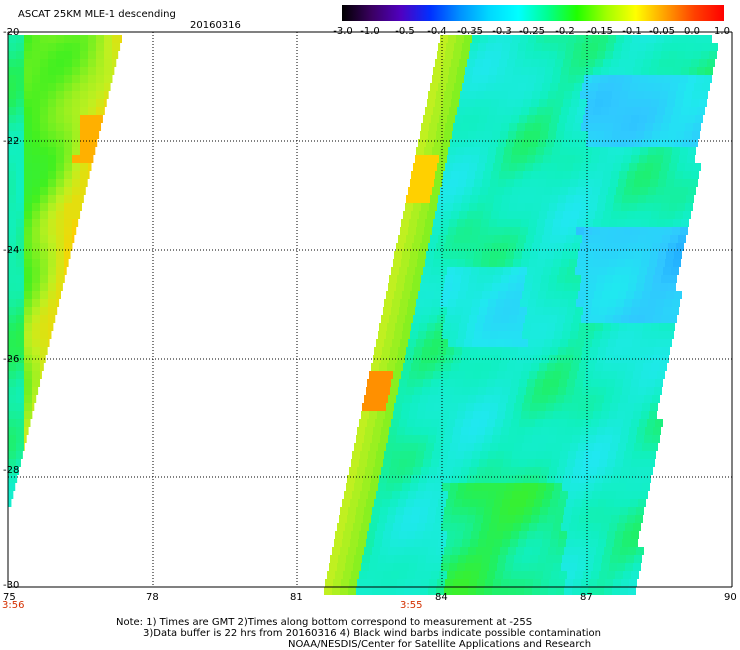 This screenshot has height=650, width=740. What do you see at coordinates (11, 250) in the screenshot?
I see `lat-label: -24` at bounding box center [11, 250].